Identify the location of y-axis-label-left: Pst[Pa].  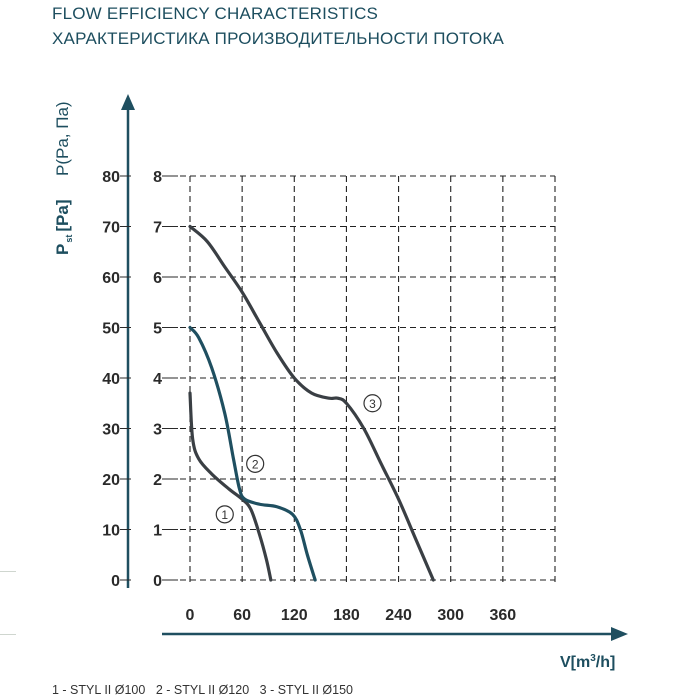
(63, 227).